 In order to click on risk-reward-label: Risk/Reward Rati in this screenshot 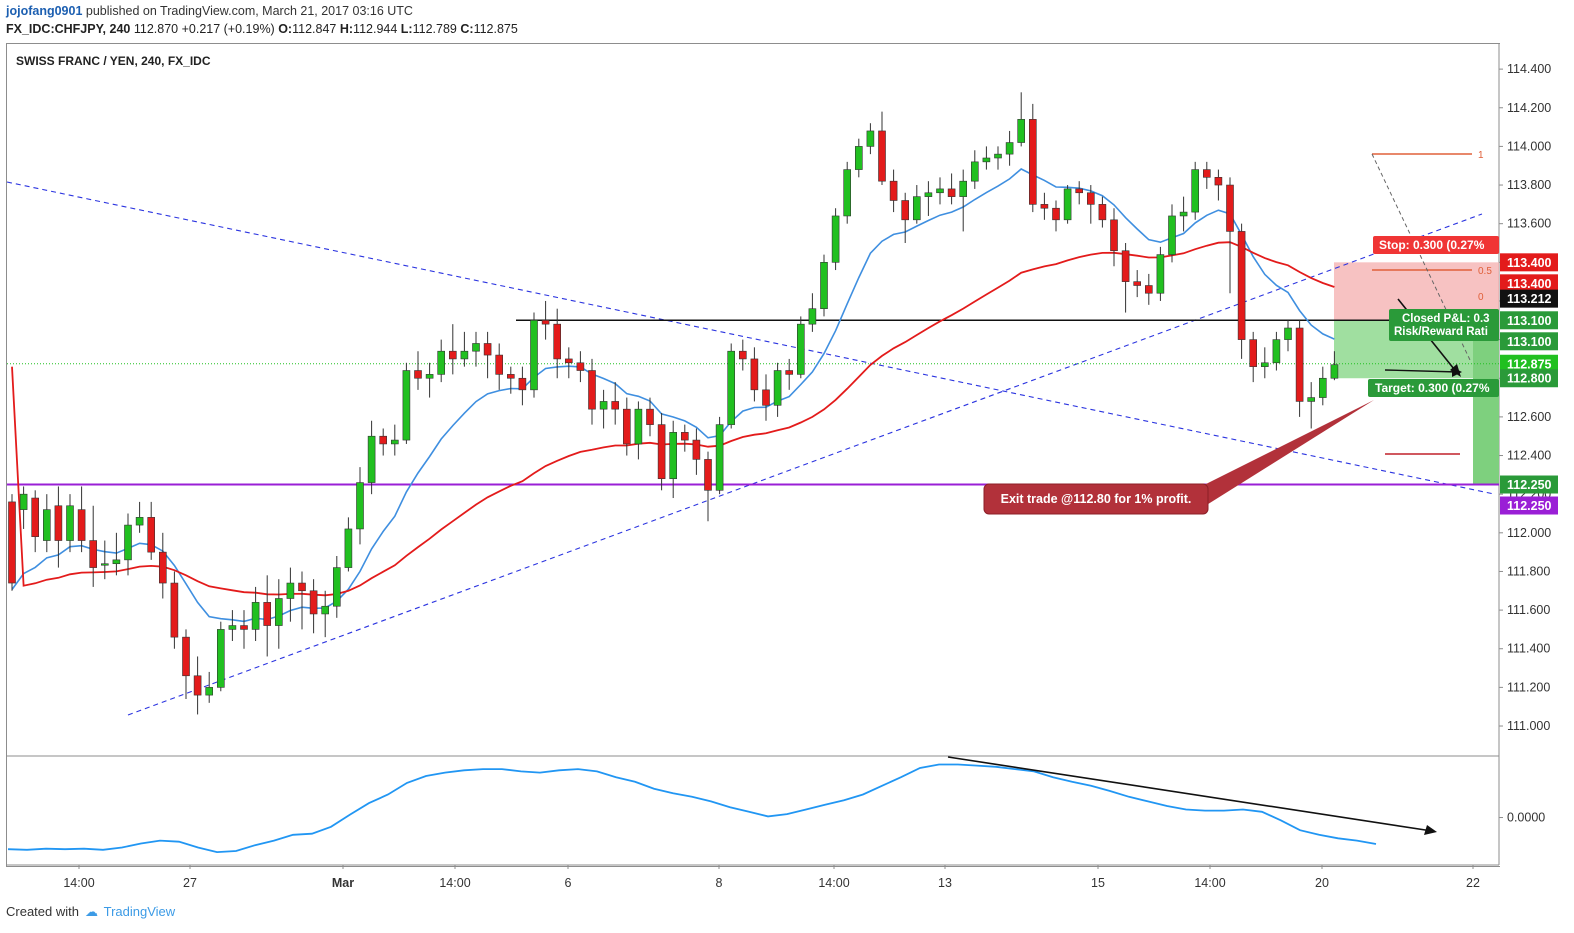, I will do `click(1441, 332)`.